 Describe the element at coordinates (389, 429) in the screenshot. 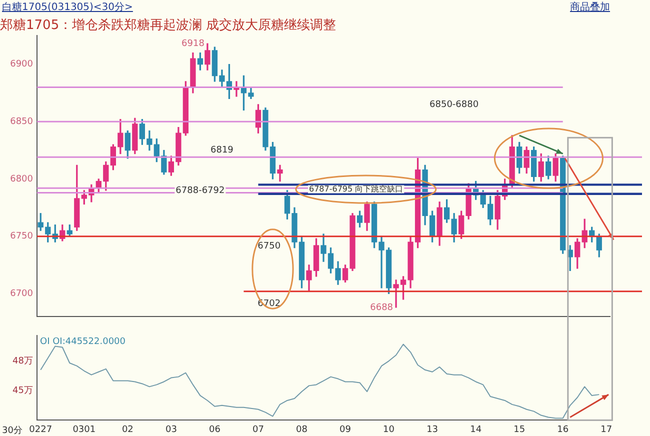

I see `x-tick-label: 10` at that location.